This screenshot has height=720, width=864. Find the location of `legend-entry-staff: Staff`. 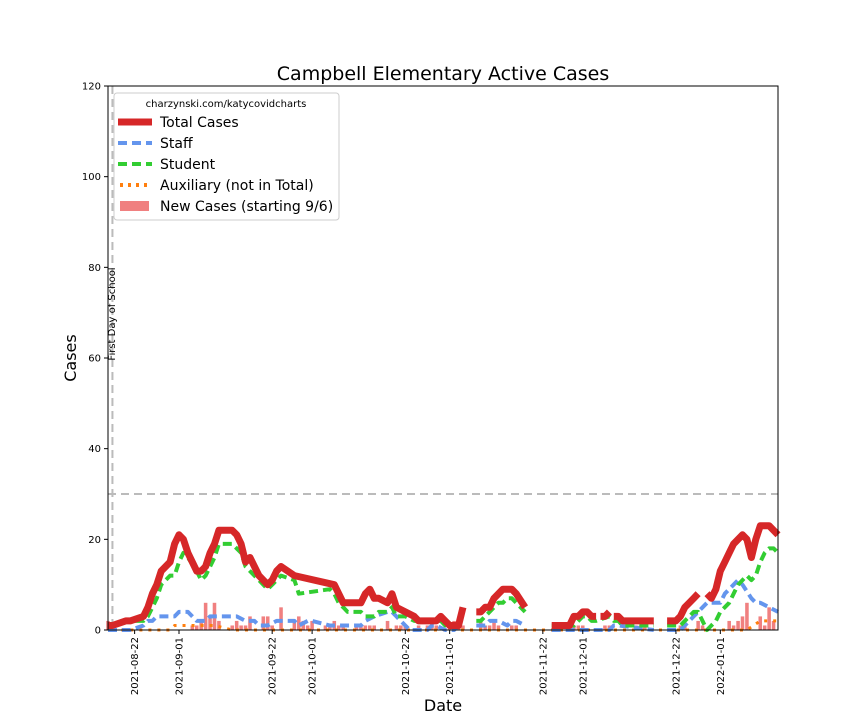

legend-entry-staff: Staff is located at coordinates (176, 144).